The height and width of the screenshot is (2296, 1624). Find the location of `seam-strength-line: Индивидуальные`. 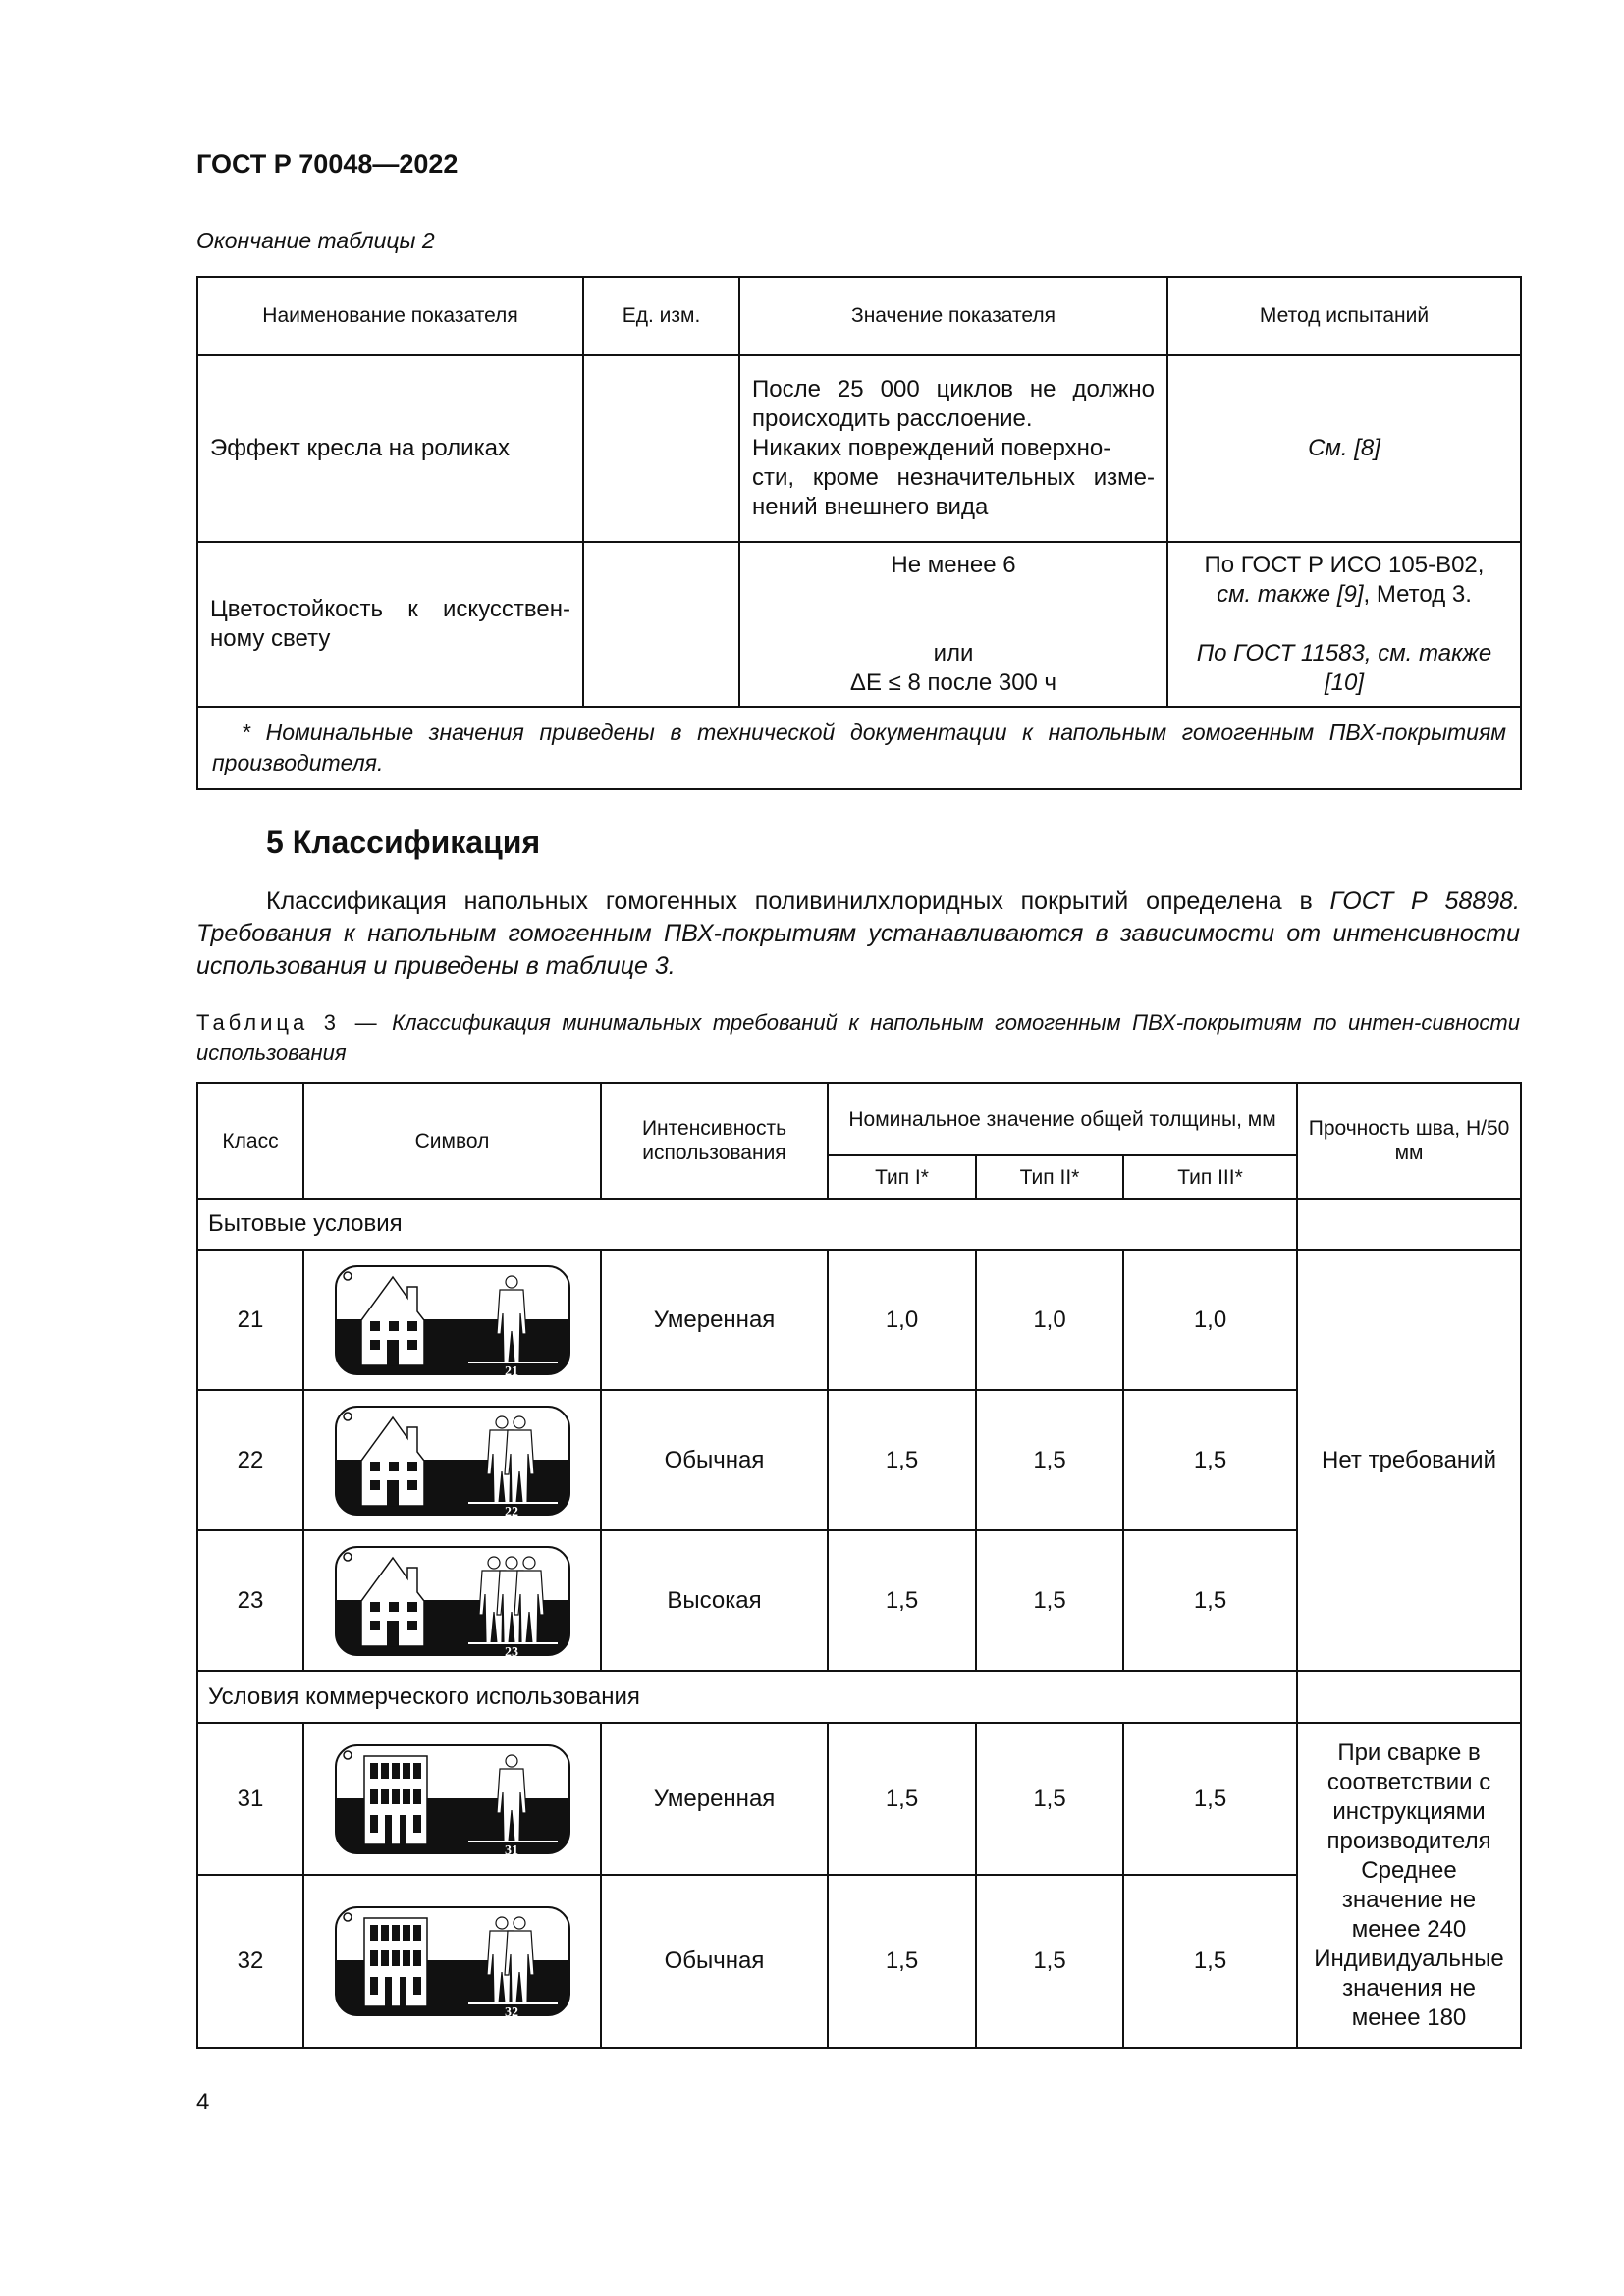

seam-strength-line: Индивидуальные is located at coordinates (1409, 1958).